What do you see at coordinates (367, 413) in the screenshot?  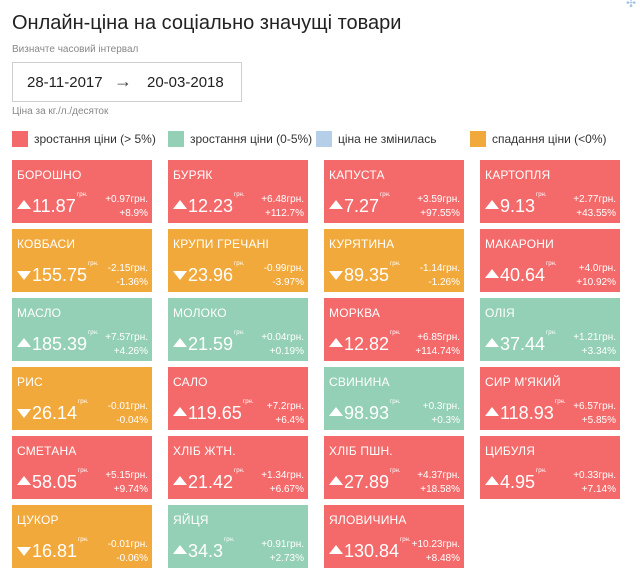 I see `product-price: 98.93` at bounding box center [367, 413].